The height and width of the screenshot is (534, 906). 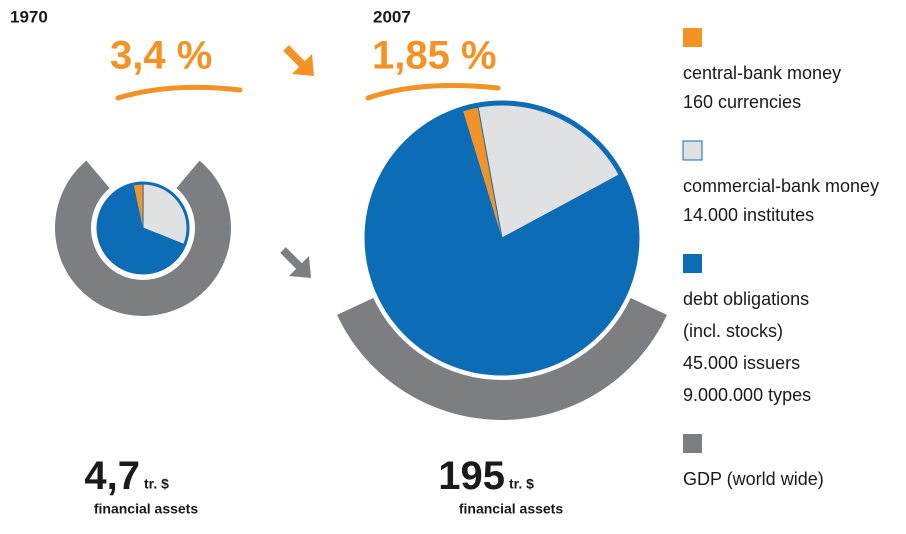 What do you see at coordinates (747, 395) in the screenshot?
I see `legend-detail: 9.000.000 types` at bounding box center [747, 395].